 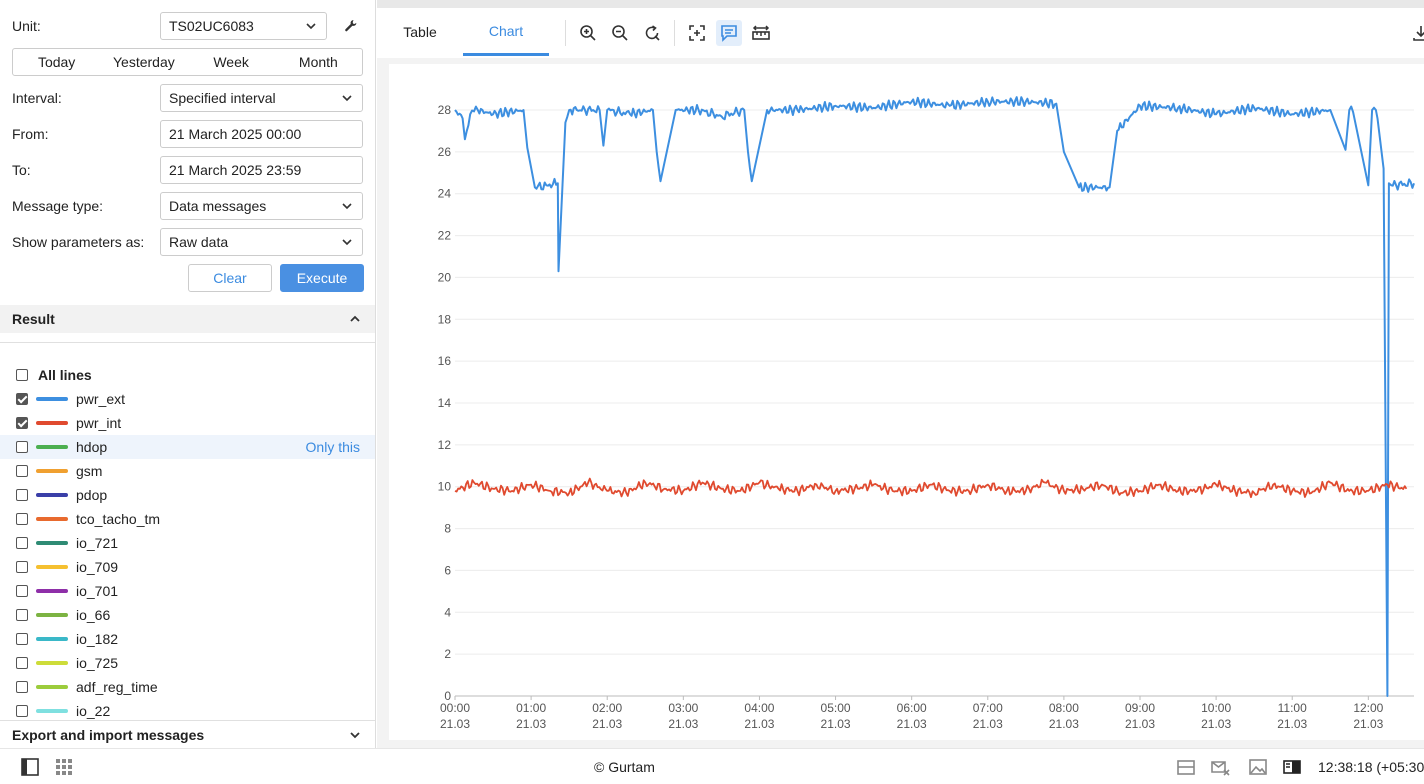 What do you see at coordinates (187, 591) in the screenshot?
I see `line-row-io_701: io_701` at bounding box center [187, 591].